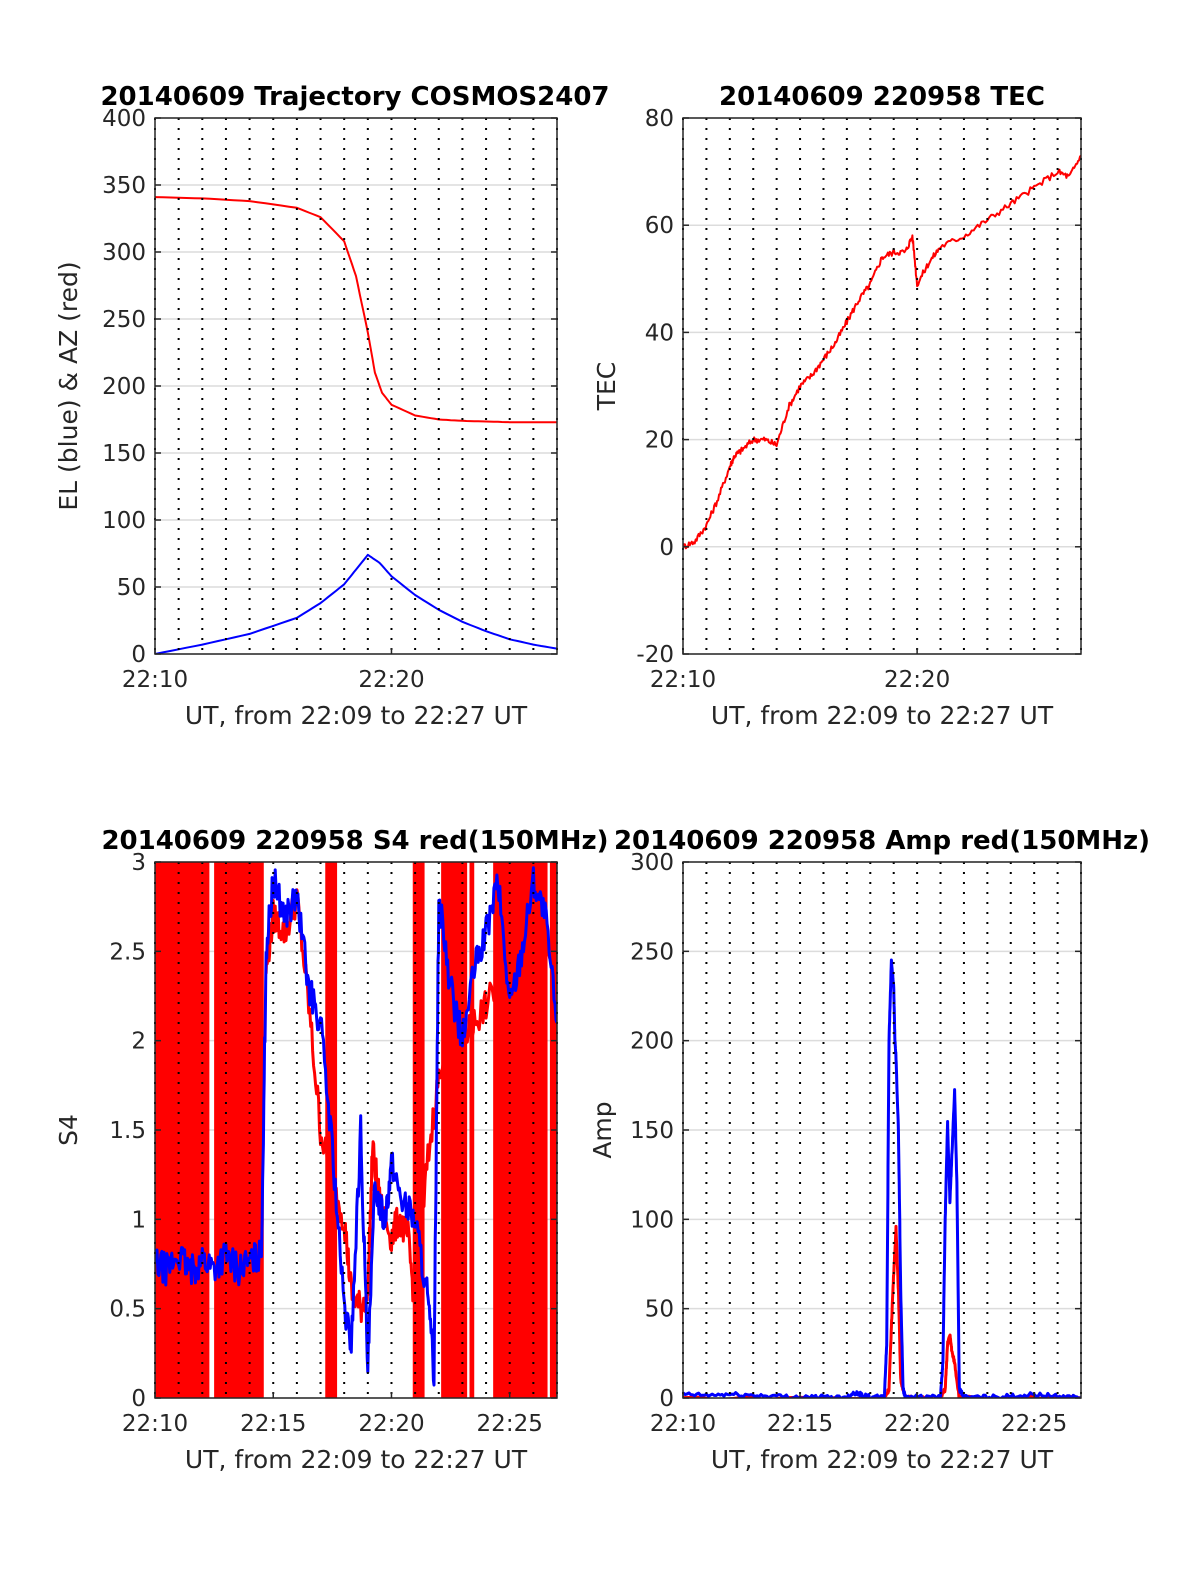 This screenshot has width=1200, height=1575. I want to click on y-tick-label: 1, so click(138, 1220).